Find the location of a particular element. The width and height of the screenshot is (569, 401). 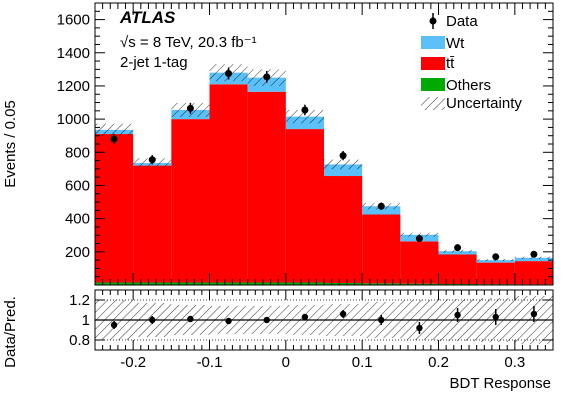

y-tick-label-6: 1400 is located at coordinates (73, 53).